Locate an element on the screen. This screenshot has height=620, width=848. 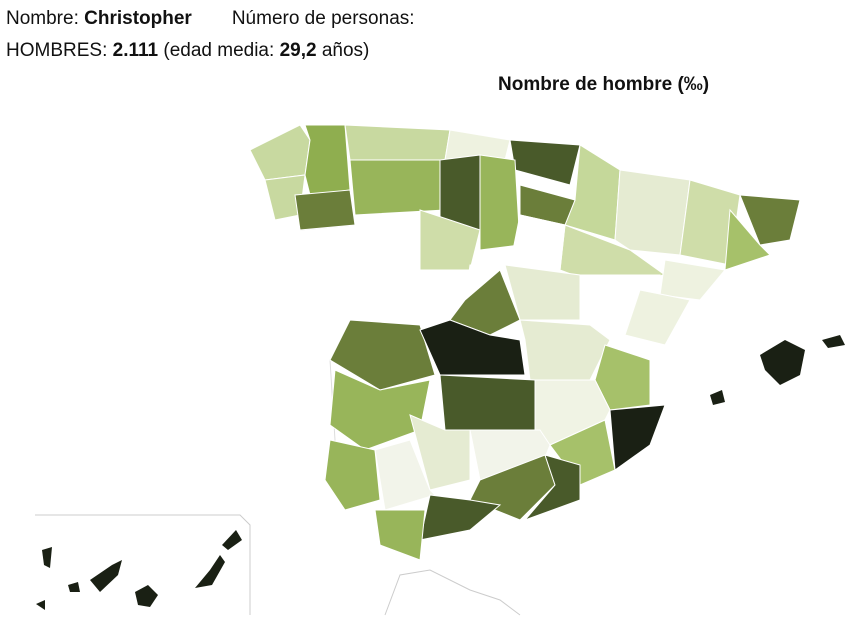
africa-outline is located at coordinates (452, 592).